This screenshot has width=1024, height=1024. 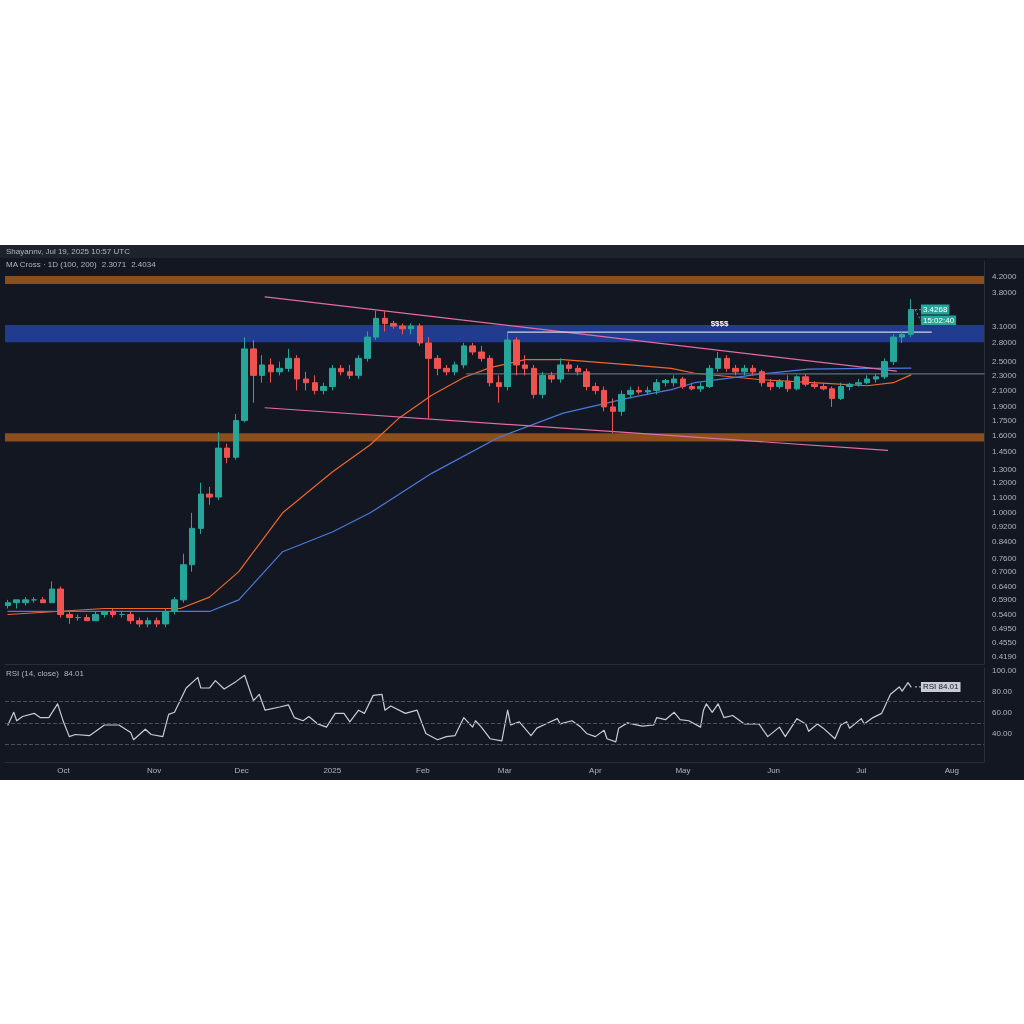 What do you see at coordinates (32, 673) in the screenshot?
I see `chart-title: RSI (14, close)` at bounding box center [32, 673].